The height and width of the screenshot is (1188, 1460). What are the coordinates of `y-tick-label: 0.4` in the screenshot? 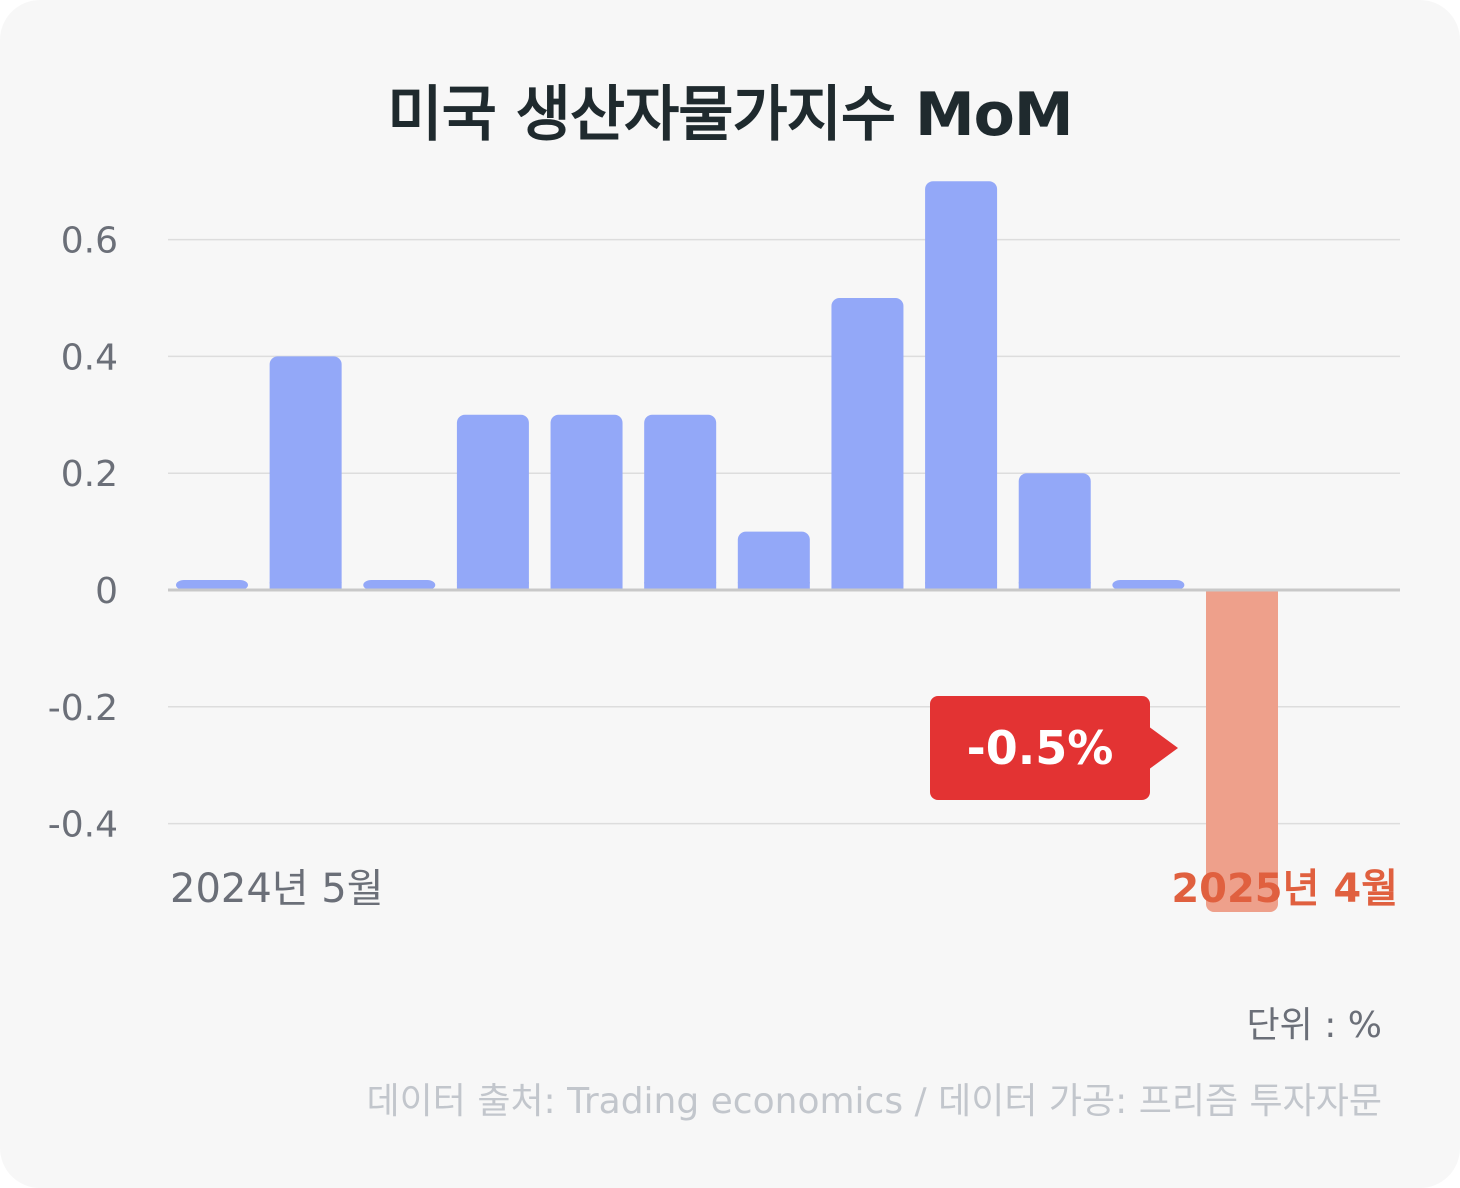 It's located at (89, 357).